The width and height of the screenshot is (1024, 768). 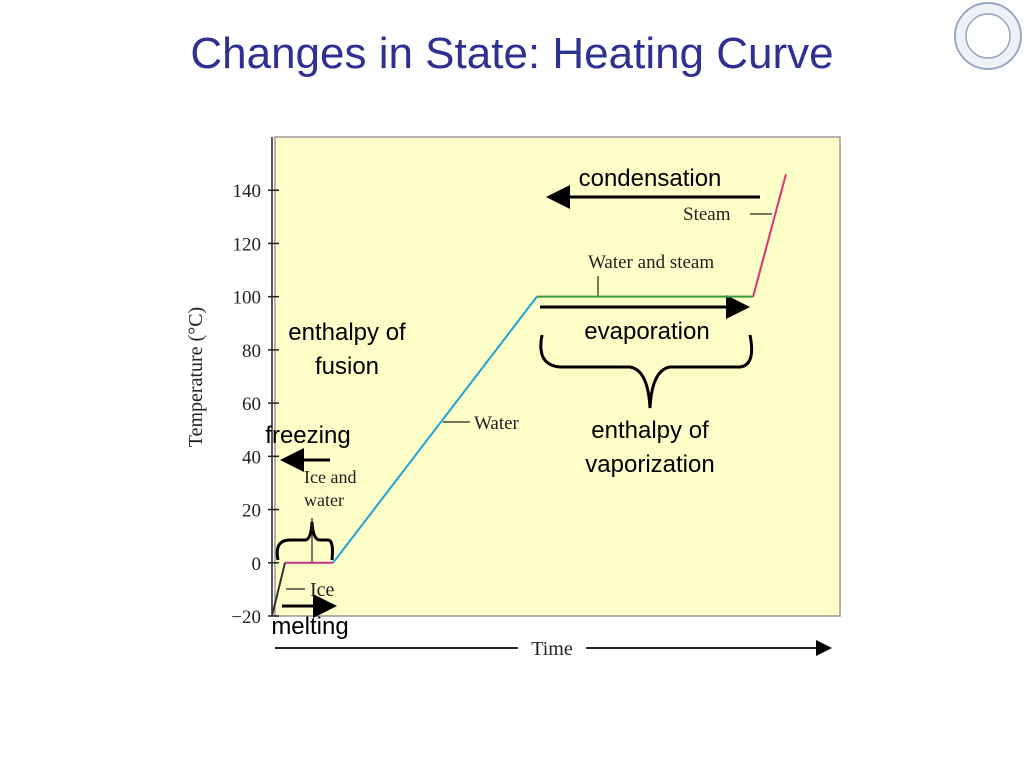 What do you see at coordinates (511, 53) in the screenshot?
I see `title: Changes in State: Heating Curve` at bounding box center [511, 53].